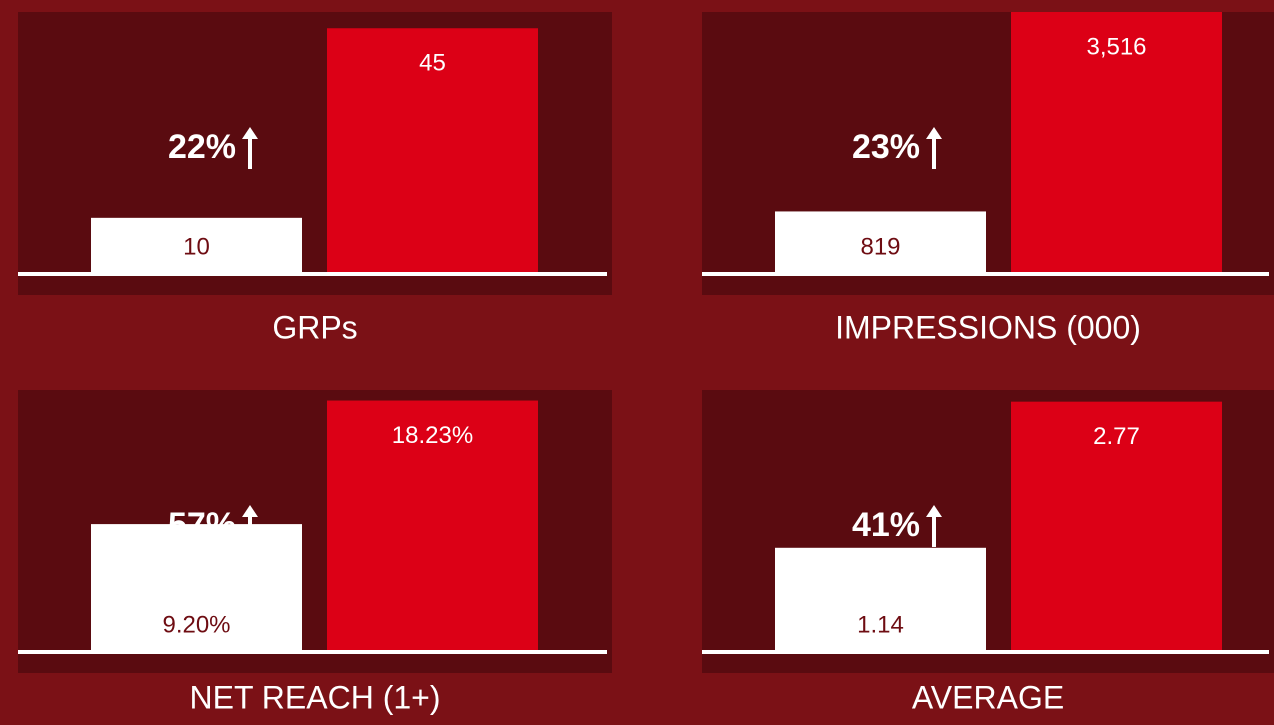 This screenshot has width=1274, height=725. What do you see at coordinates (202, 147) in the screenshot?
I see `change-annotation: 22%` at bounding box center [202, 147].